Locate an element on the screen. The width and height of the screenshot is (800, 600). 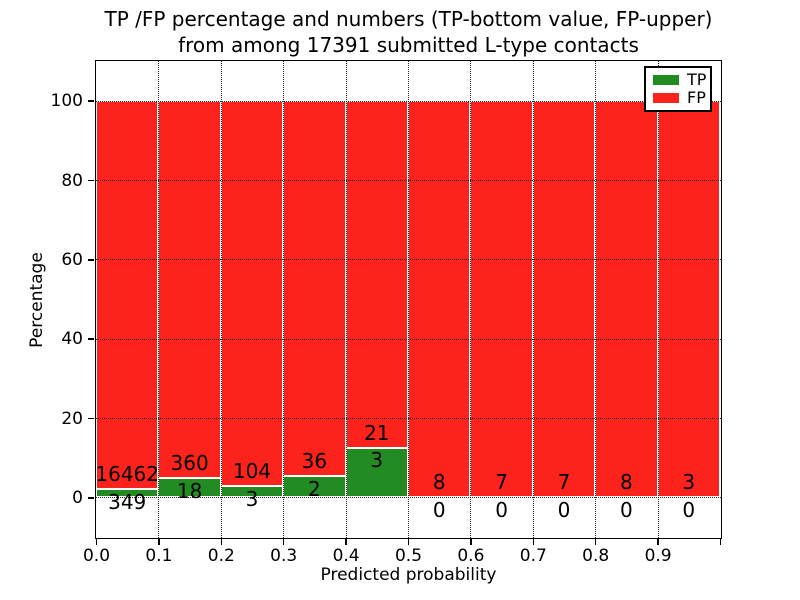
x-tick-label-0.9: 0.9 is located at coordinates (658, 556).